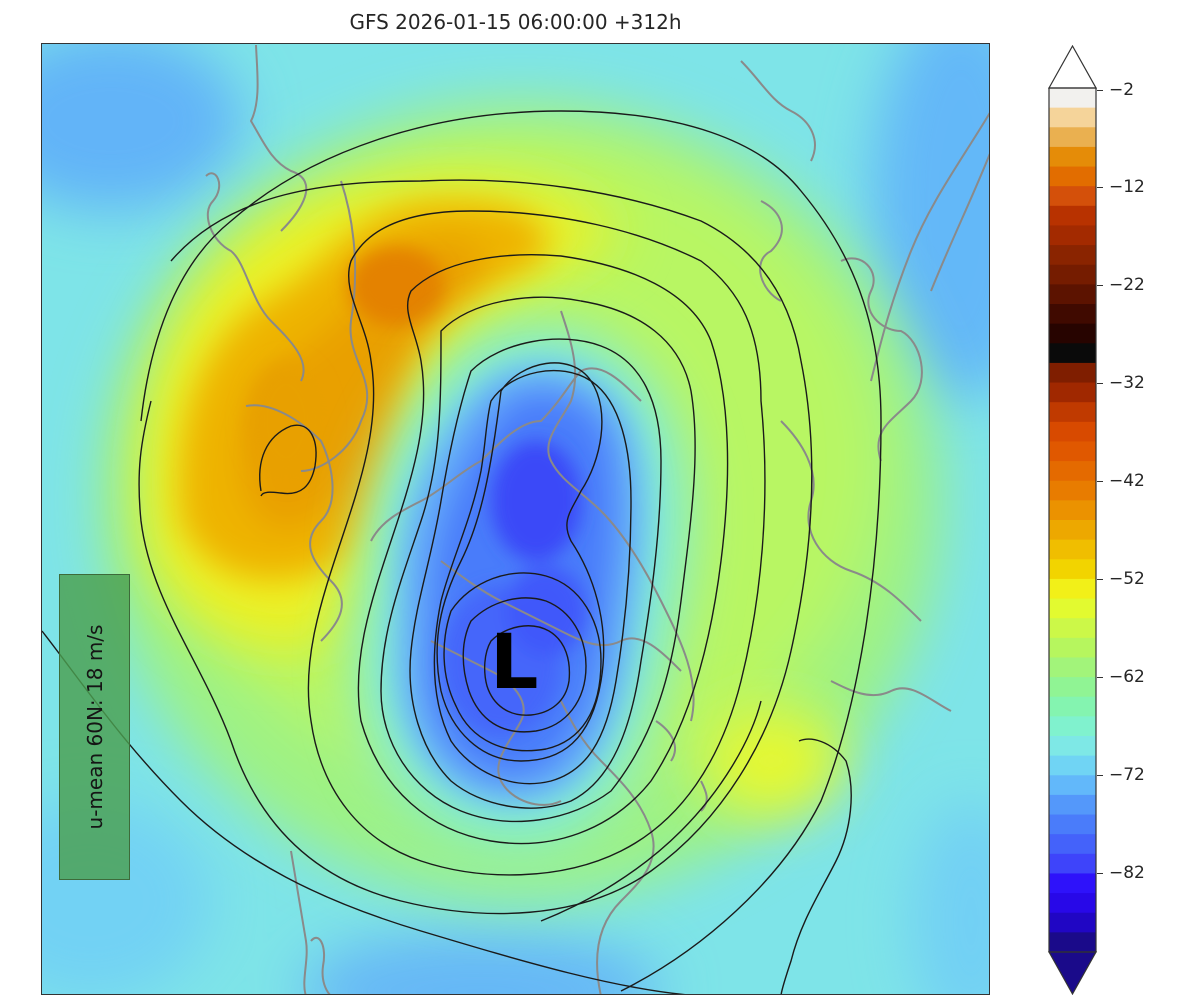  I want to click on u-mean-annotation-text: u-mean 60N: 18 m/s, so click(94, 727).